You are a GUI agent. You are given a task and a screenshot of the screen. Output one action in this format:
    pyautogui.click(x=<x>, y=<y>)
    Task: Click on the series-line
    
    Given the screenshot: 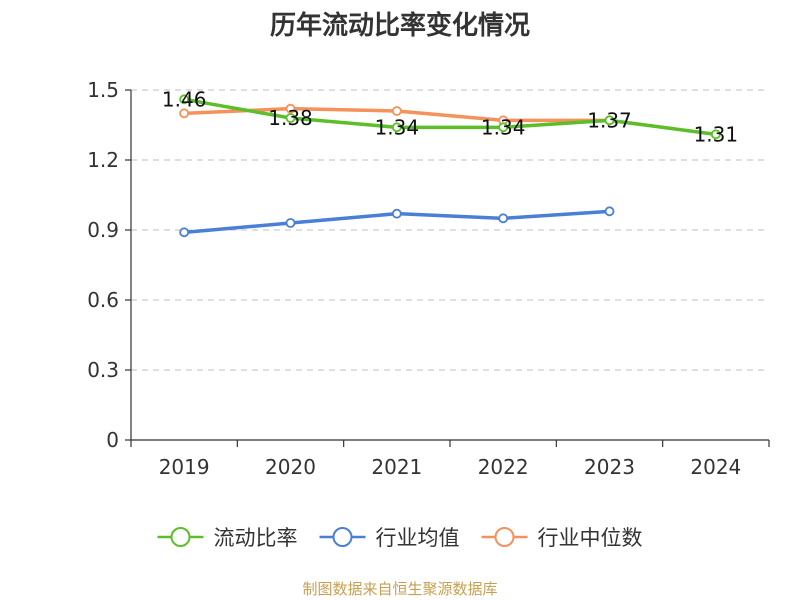 What is the action you would take?
    pyautogui.click(x=450, y=117)
    